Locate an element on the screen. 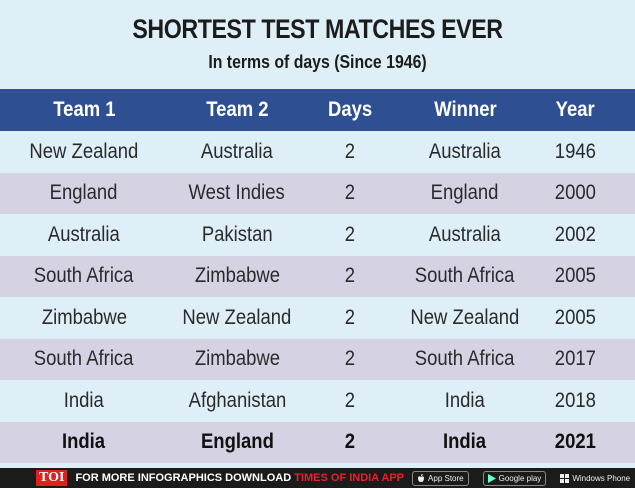 The height and width of the screenshot is (488, 635). cell-team1: New Zealand is located at coordinates (84, 151).